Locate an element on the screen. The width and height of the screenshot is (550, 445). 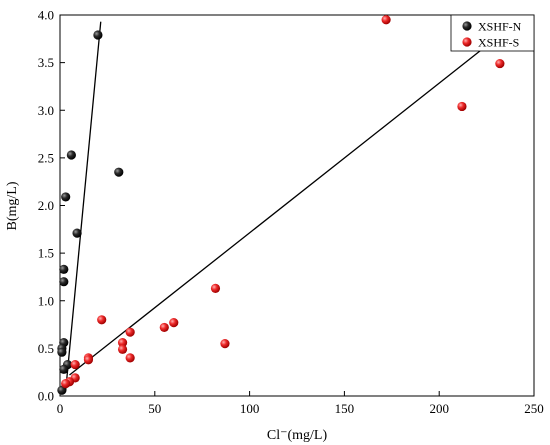
y-tick-label: 4.0 is located at coordinates (46, 15).